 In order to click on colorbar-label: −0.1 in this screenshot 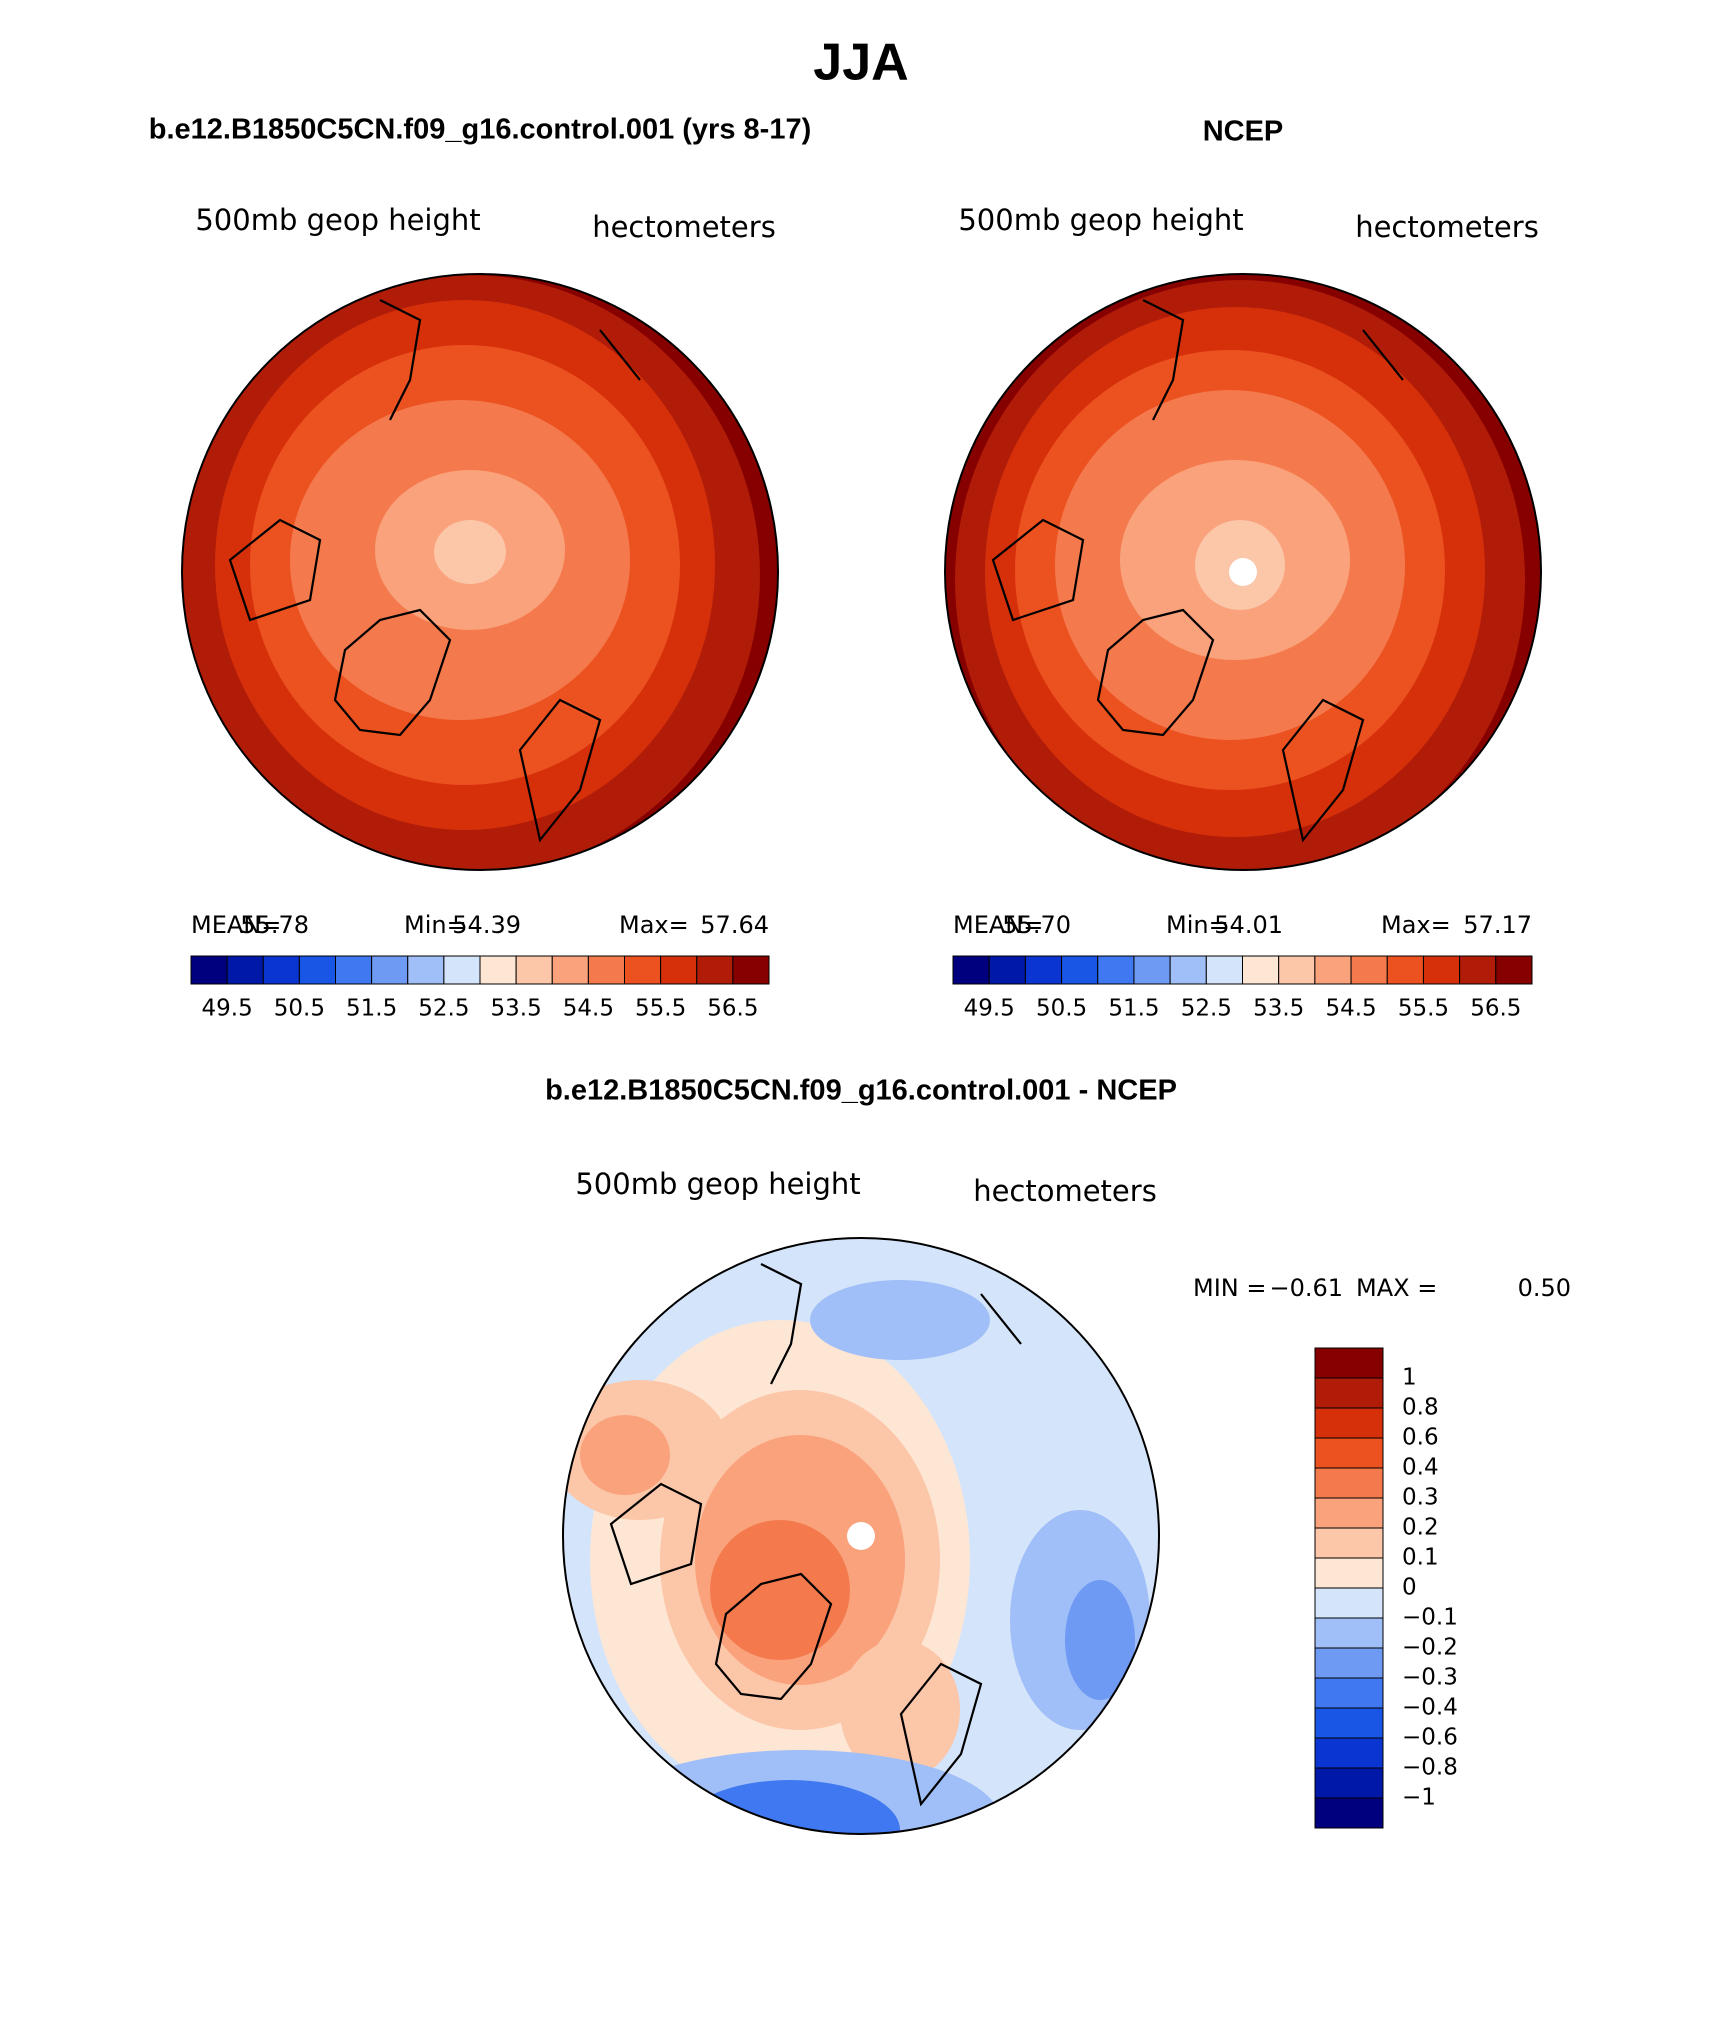, I will do `click(1430, 1618)`.